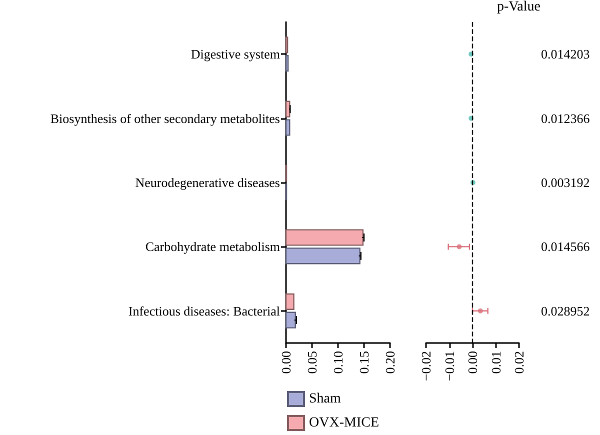 The width and height of the screenshot is (600, 435). Describe the element at coordinates (364, 362) in the screenshot. I see `x-tick-label: 0.15` at that location.